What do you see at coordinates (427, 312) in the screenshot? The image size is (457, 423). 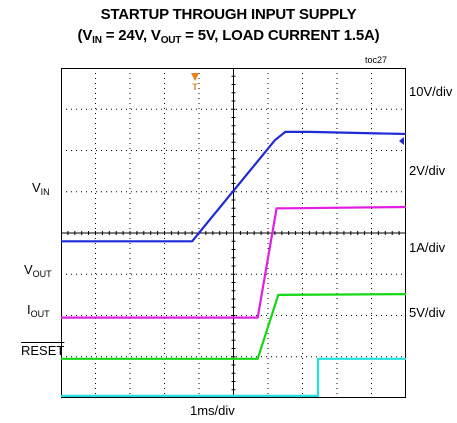 I see `scale-reset: 5V/div` at bounding box center [427, 312].